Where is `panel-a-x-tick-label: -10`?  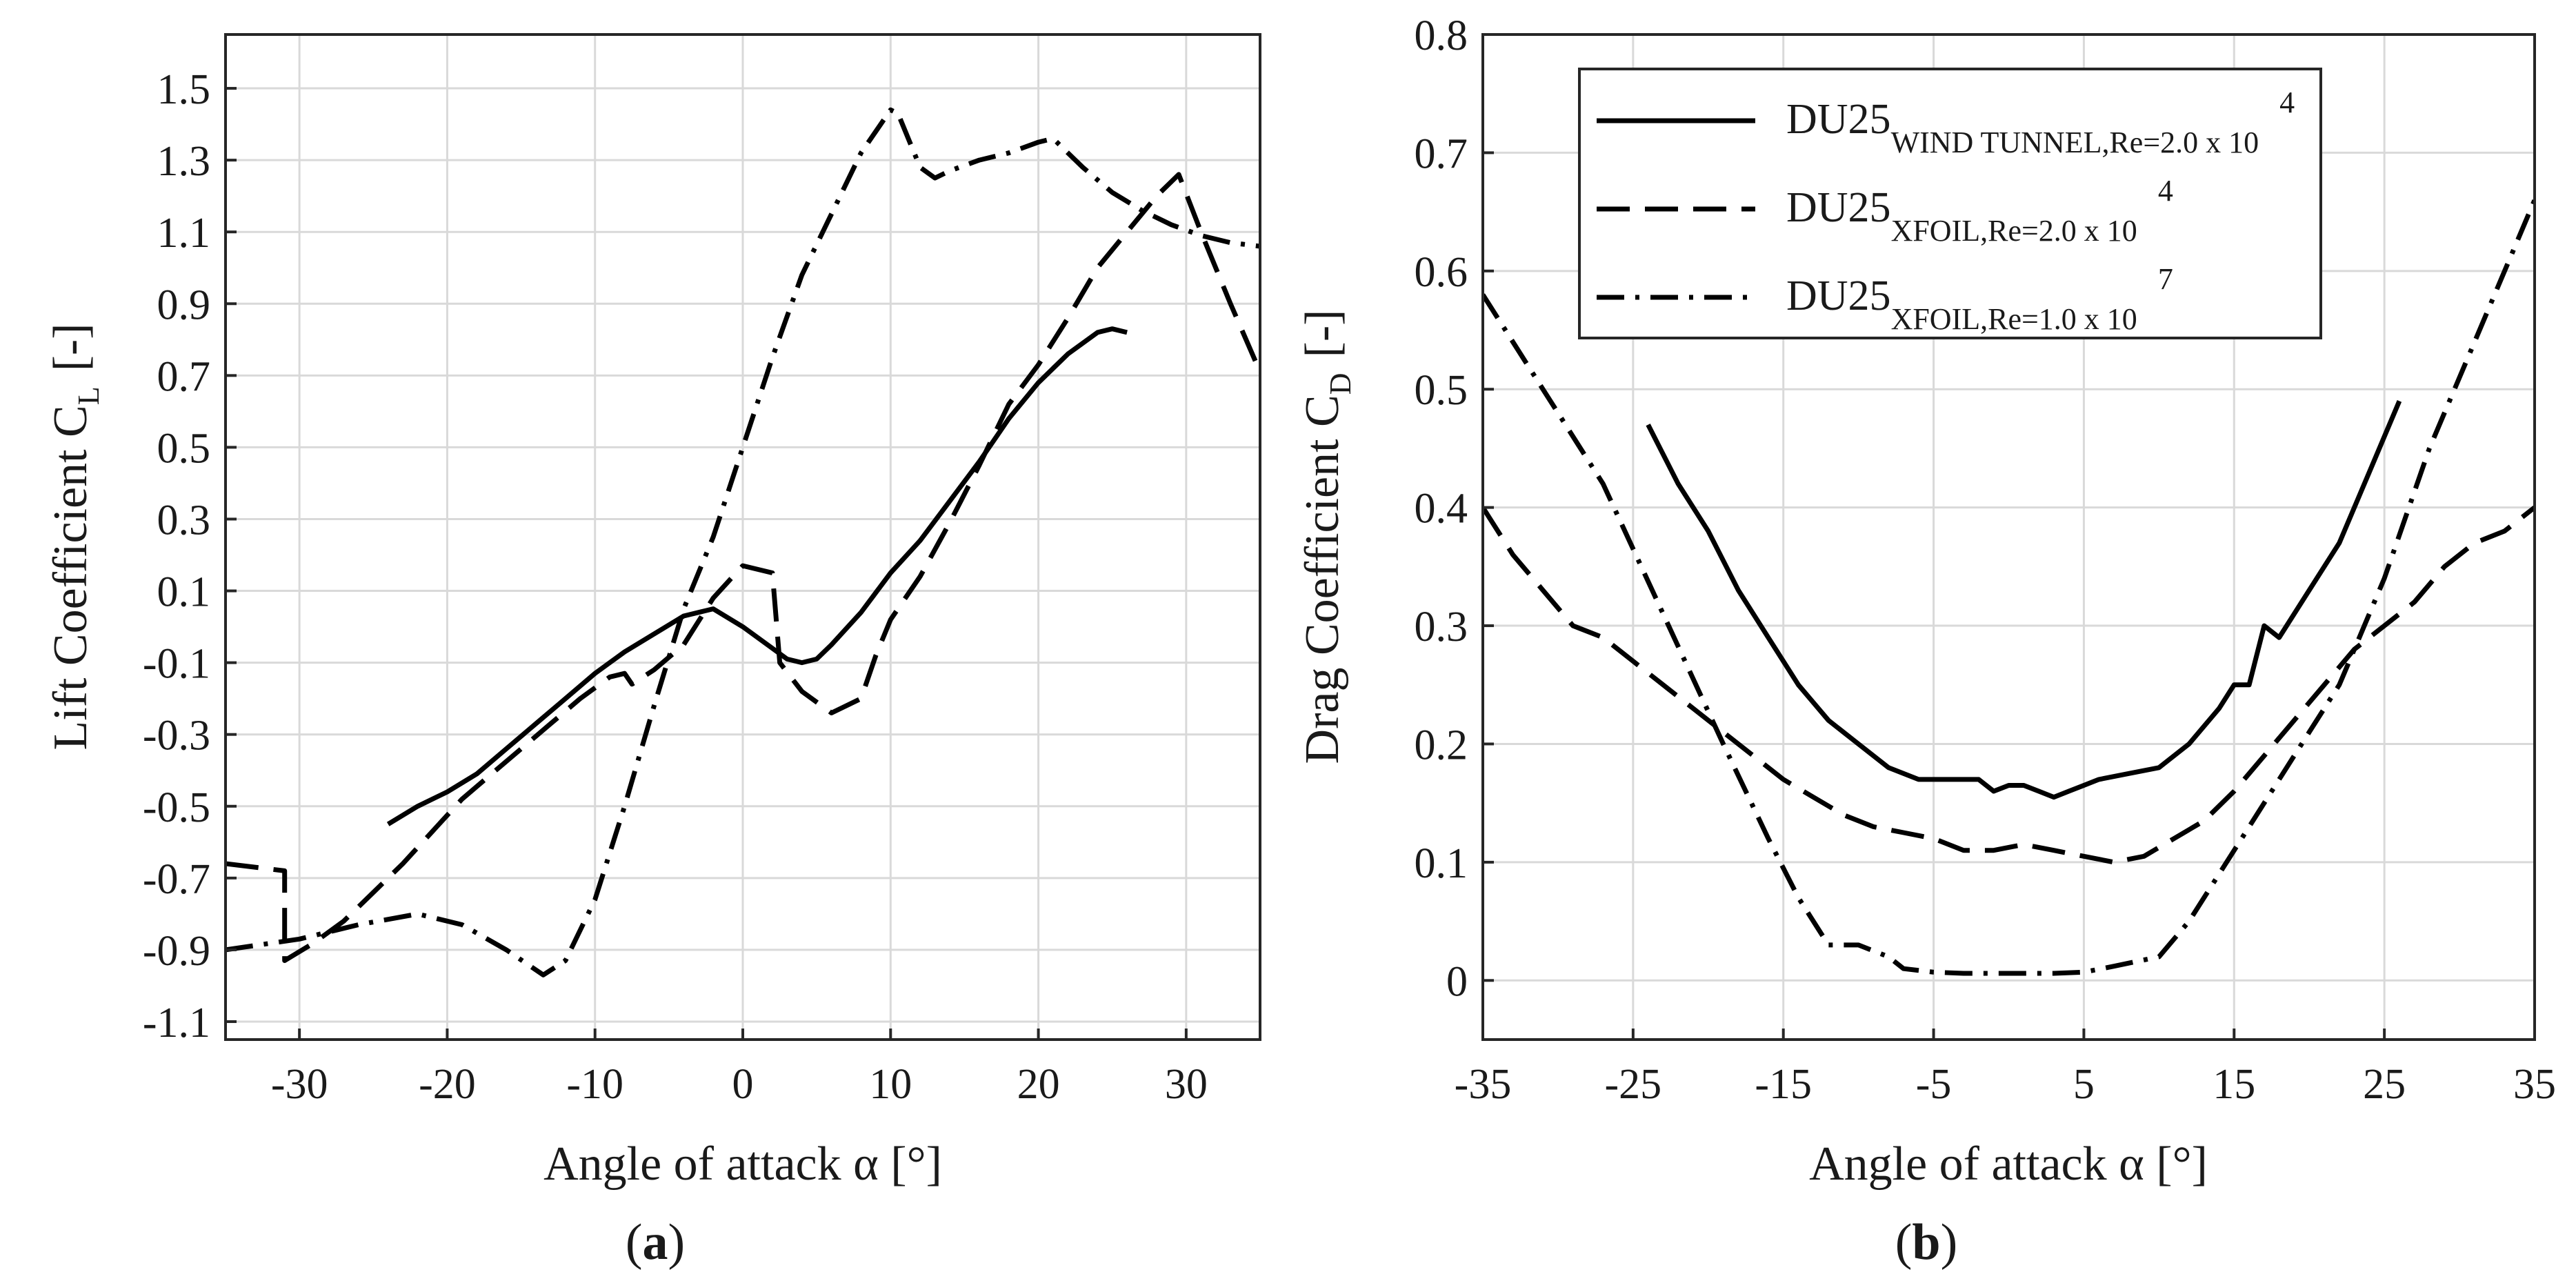 panel-a-x-tick-label: -10 is located at coordinates (594, 1084).